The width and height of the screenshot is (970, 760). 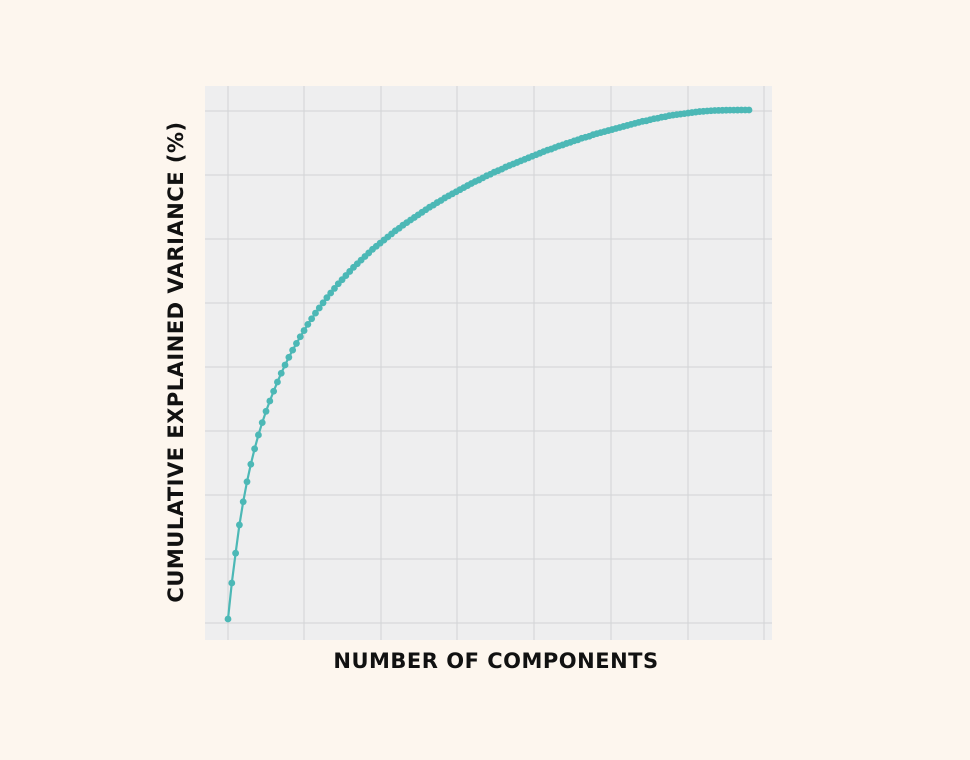 What do you see at coordinates (176, 361) in the screenshot?
I see `y-axis-label: CUMULATIVE EXPLAINED VARIANCE (%)` at bounding box center [176, 361].